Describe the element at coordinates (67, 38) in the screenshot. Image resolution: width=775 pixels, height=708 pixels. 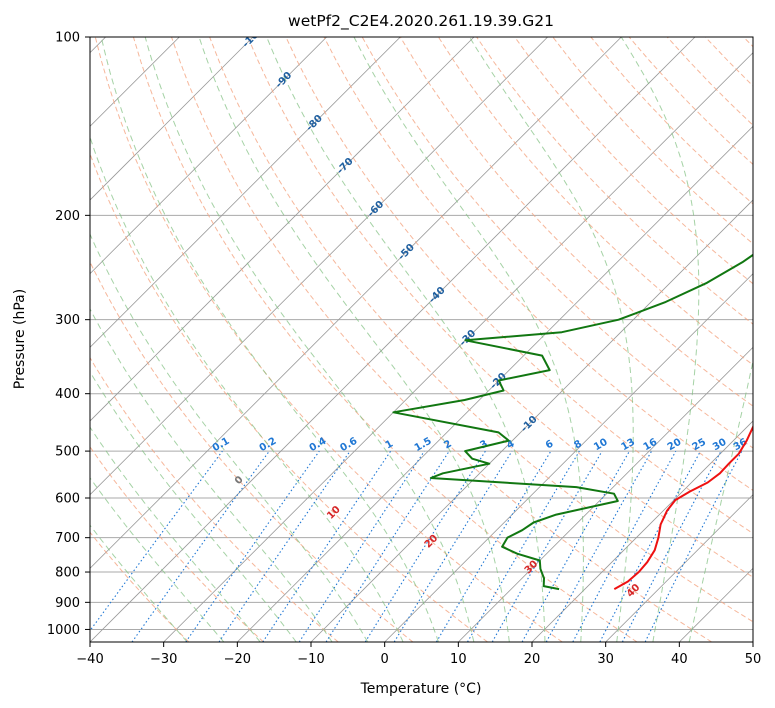
I see `y-tick-label: 100` at that location.